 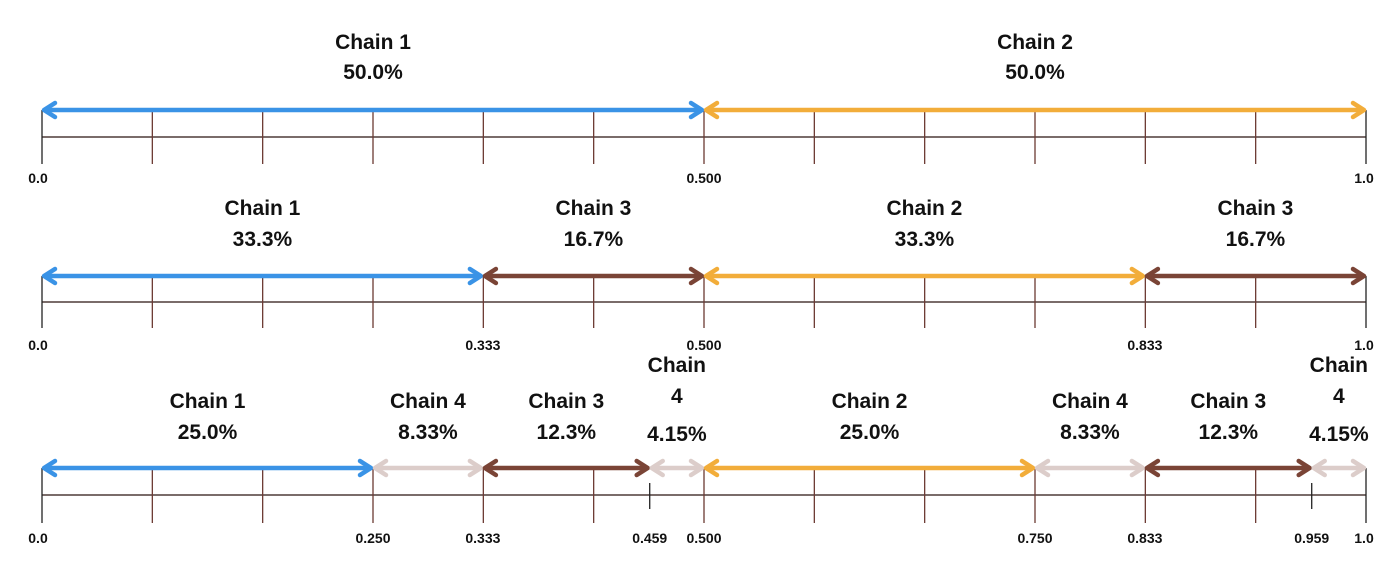 I want to click on position-label: 0.959, so click(x=1311, y=538).